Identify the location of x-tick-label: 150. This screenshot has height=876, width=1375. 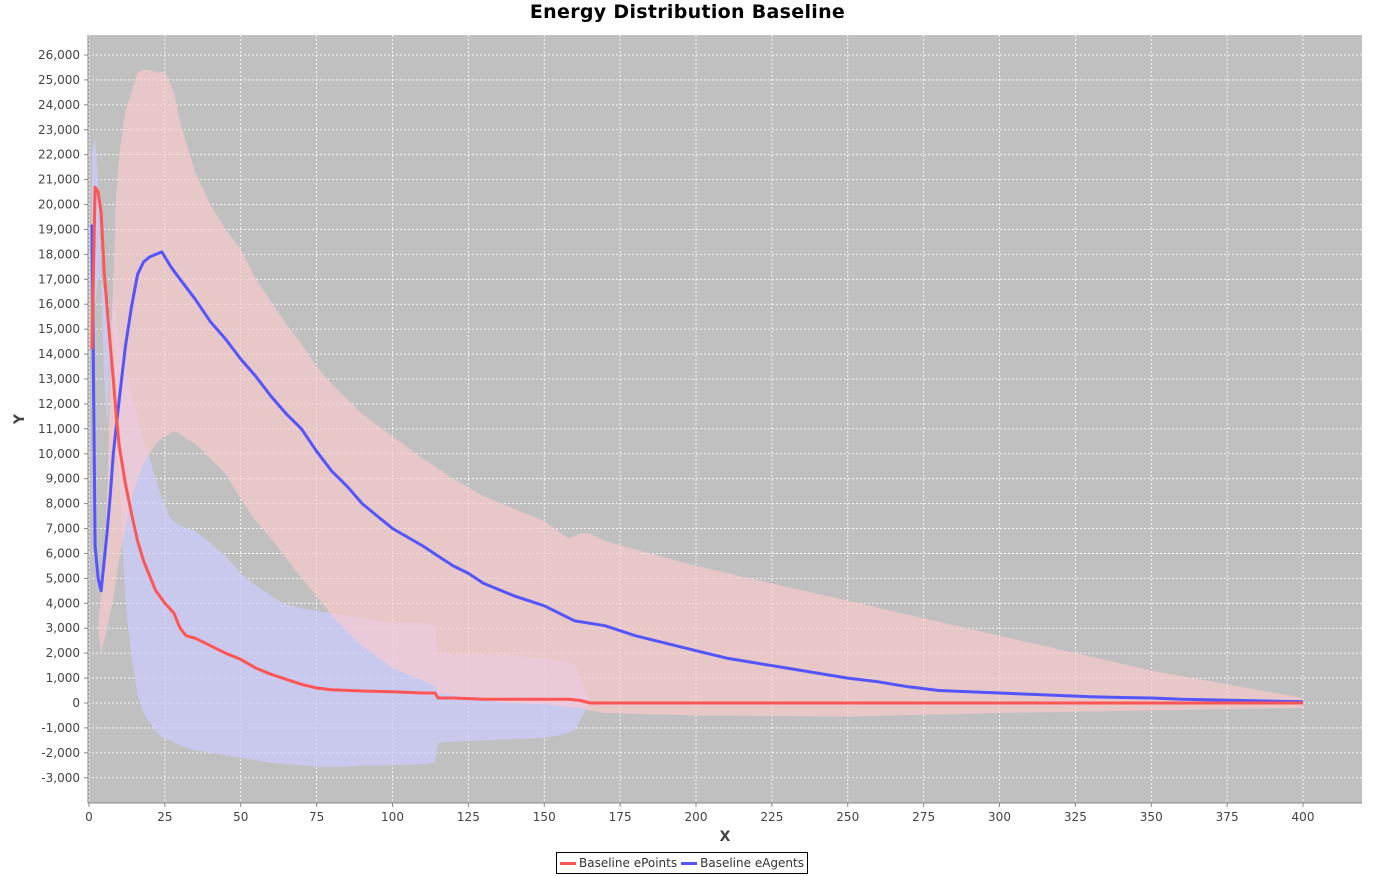
(544, 817).